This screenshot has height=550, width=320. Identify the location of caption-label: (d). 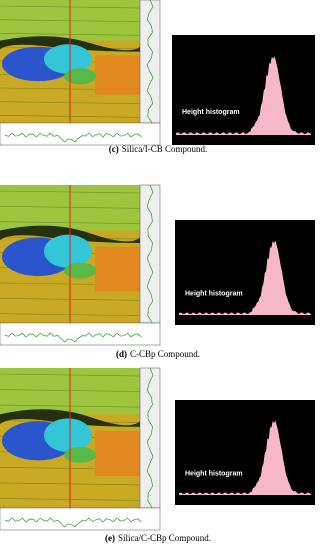
(121, 354).